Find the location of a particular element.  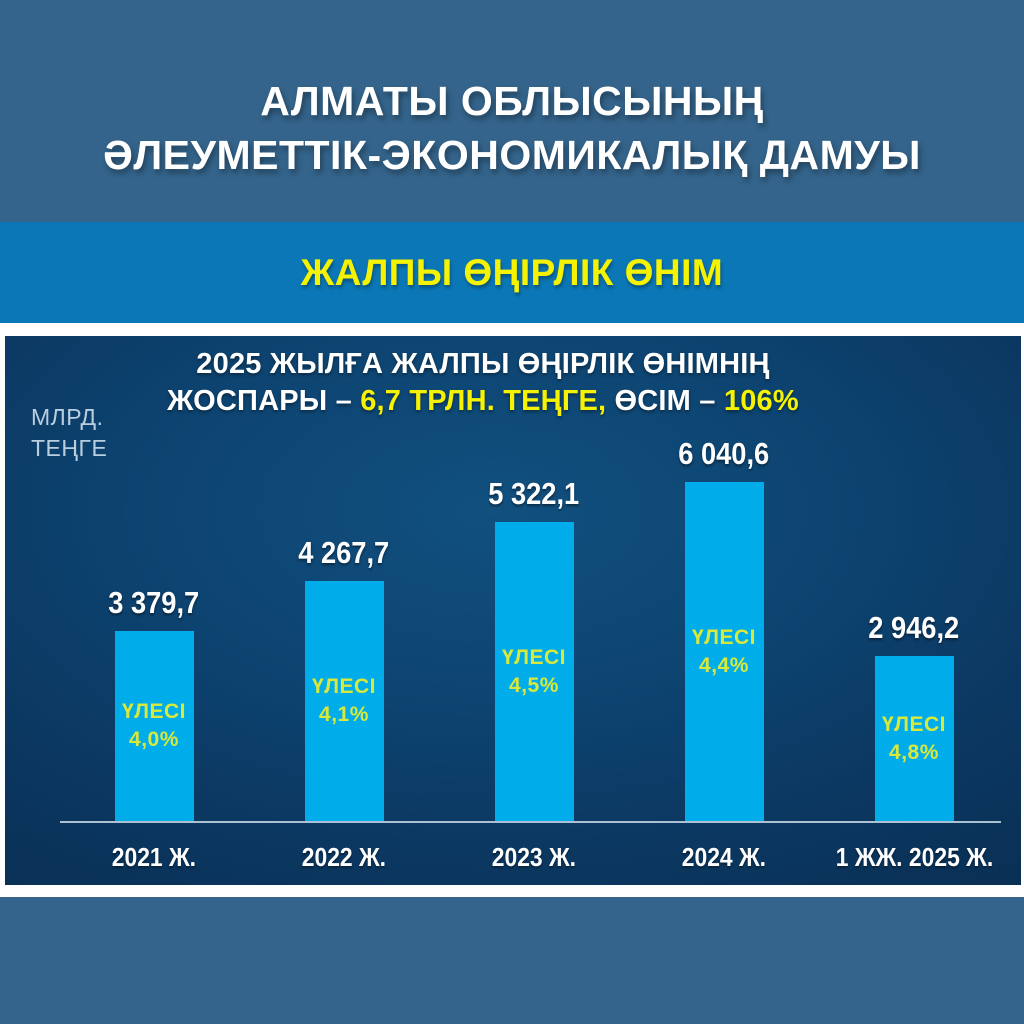

bar: ҮЛЕСІ 4,8% is located at coordinates (914, 738).